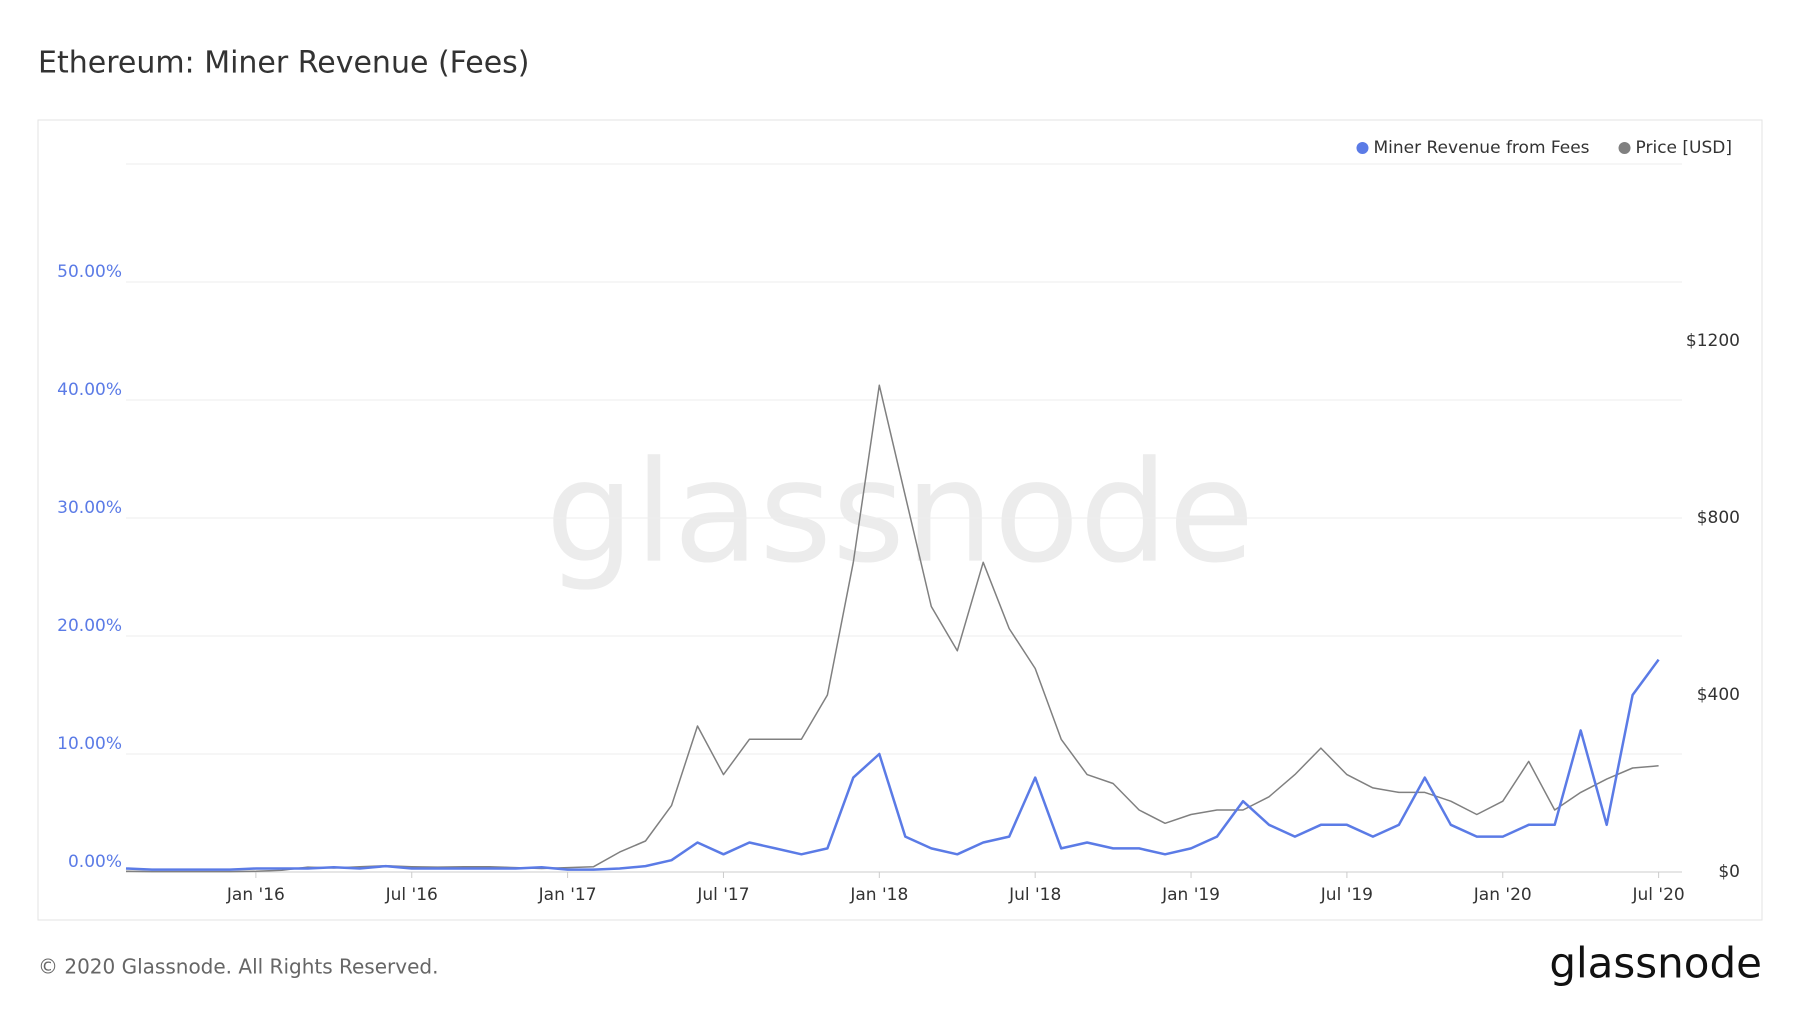  Describe the element at coordinates (1034, 895) in the screenshot. I see `x-tick-label: Jul '18` at that location.